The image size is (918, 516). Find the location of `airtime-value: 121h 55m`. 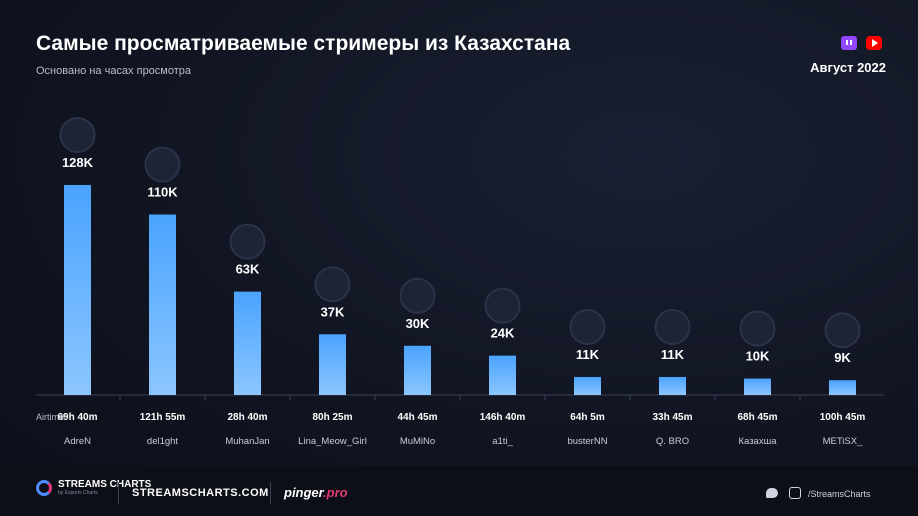

airtime-value: 121h 55m is located at coordinates (163, 417).